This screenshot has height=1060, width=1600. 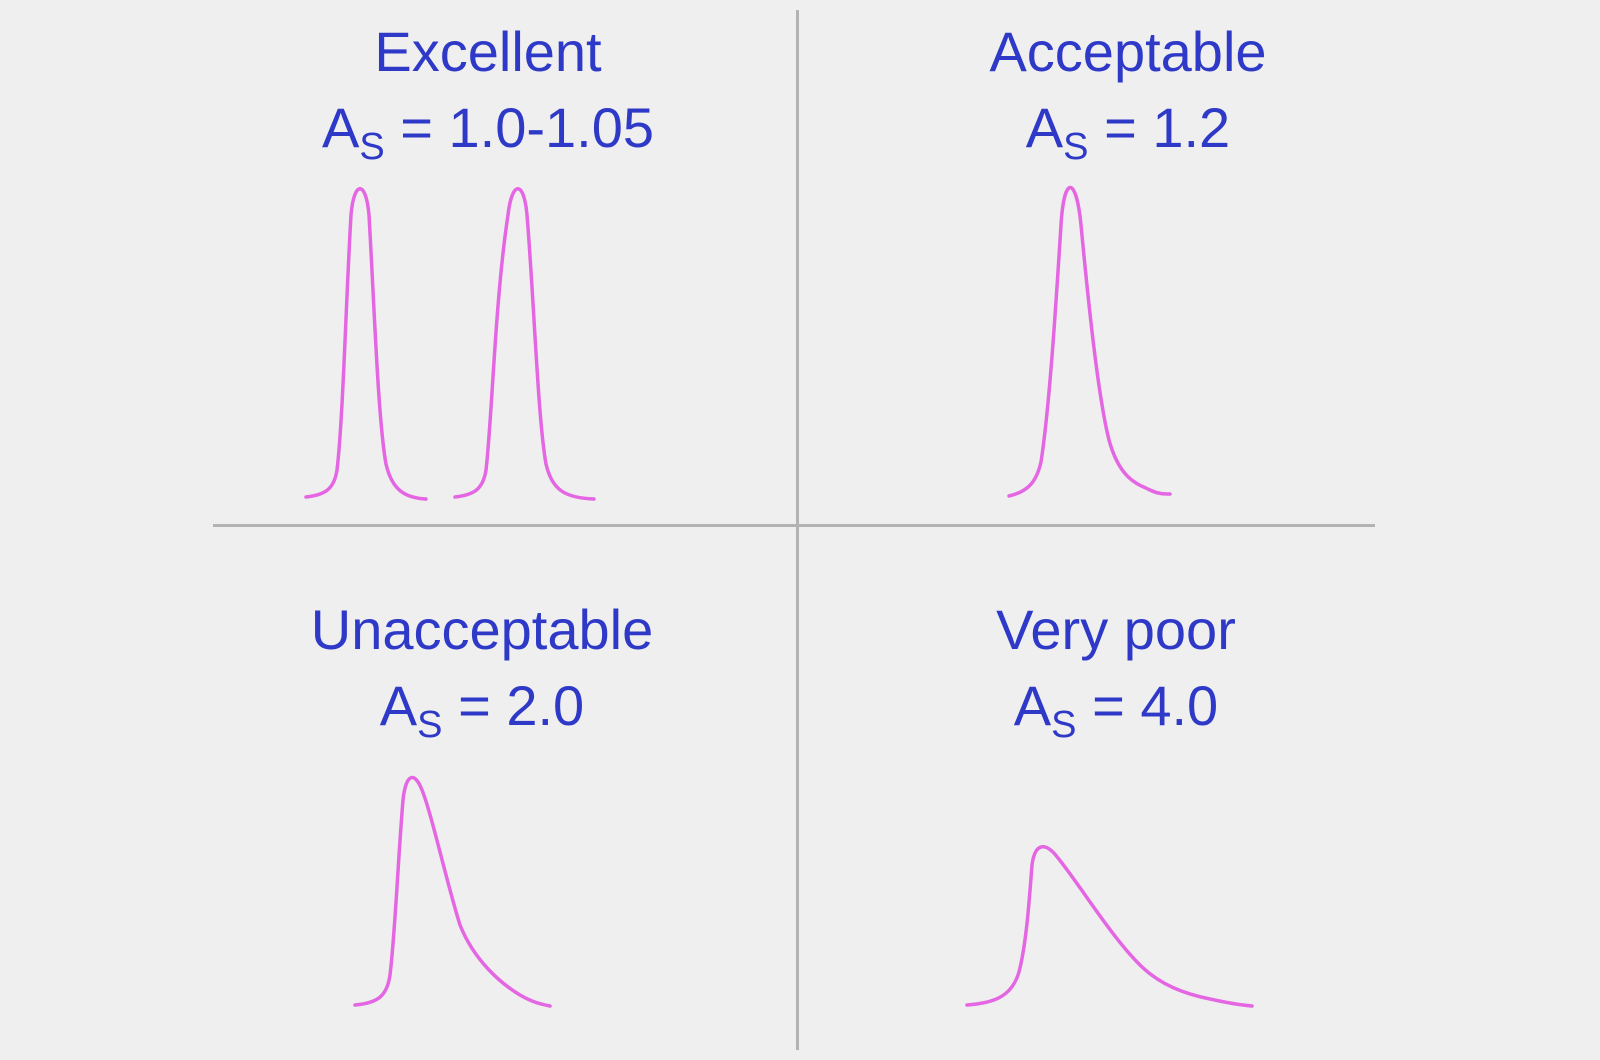 I want to click on slightly-tailing-peak, so click(x=1089, y=342).